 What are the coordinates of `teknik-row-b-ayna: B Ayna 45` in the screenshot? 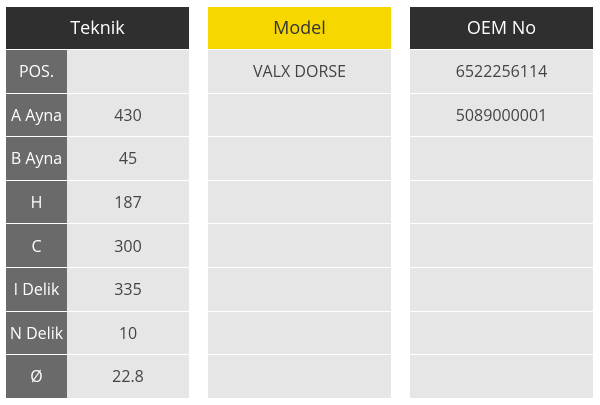 It's located at (97, 158).